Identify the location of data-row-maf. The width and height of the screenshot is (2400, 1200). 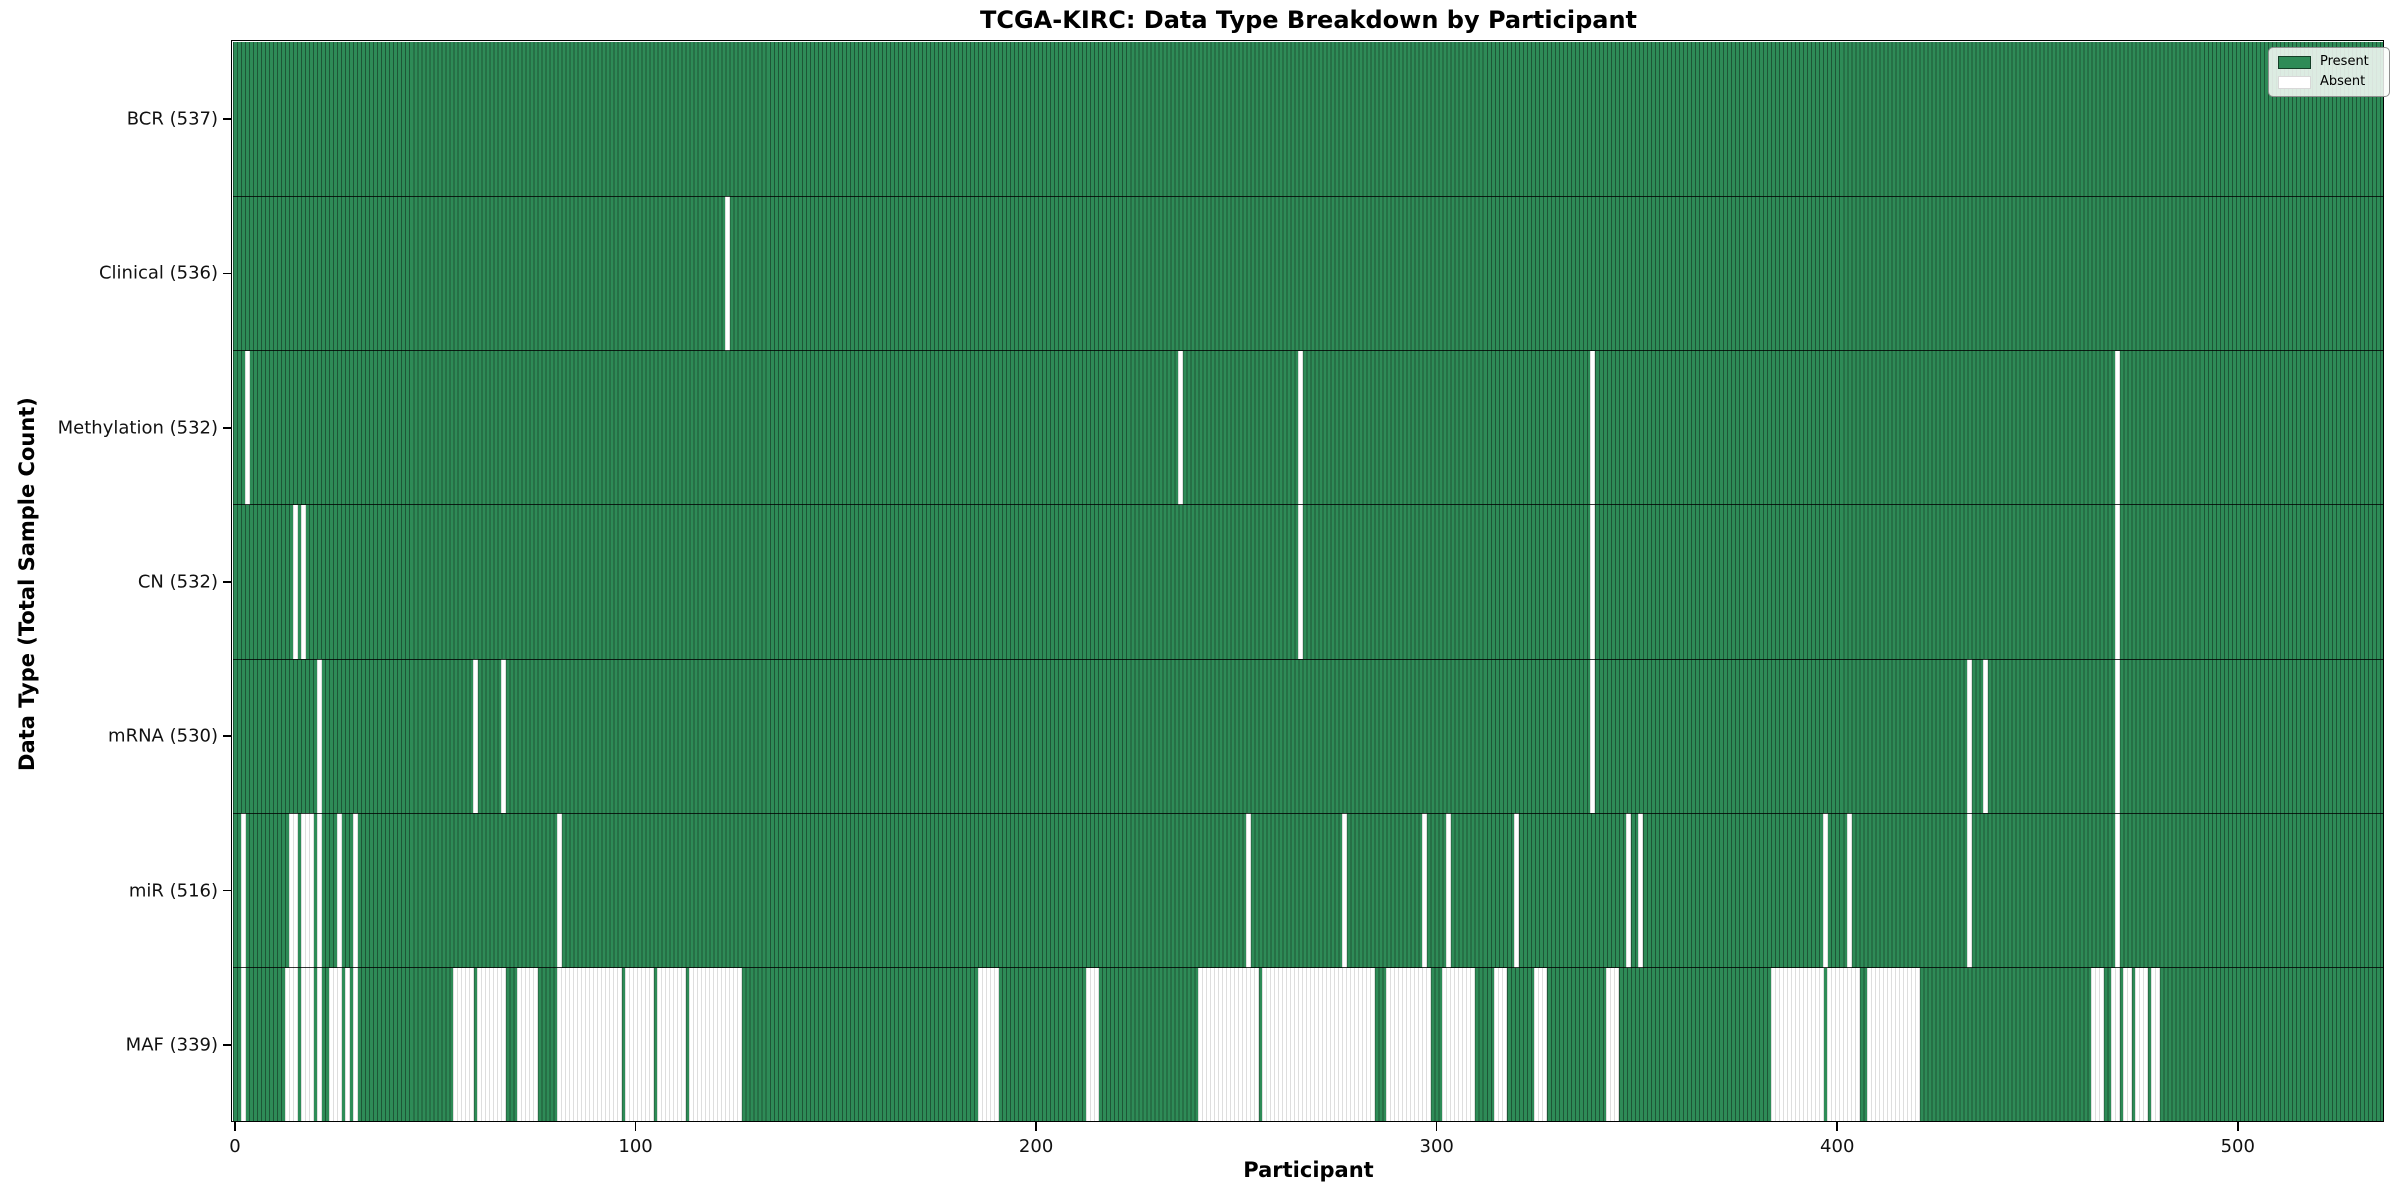
(1308, 1044).